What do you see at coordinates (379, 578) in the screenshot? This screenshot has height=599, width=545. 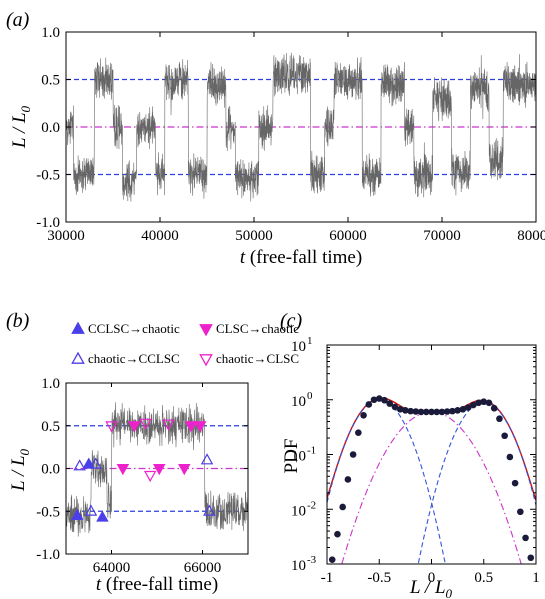 I see `x-tick-label-1: -0.5` at bounding box center [379, 578].